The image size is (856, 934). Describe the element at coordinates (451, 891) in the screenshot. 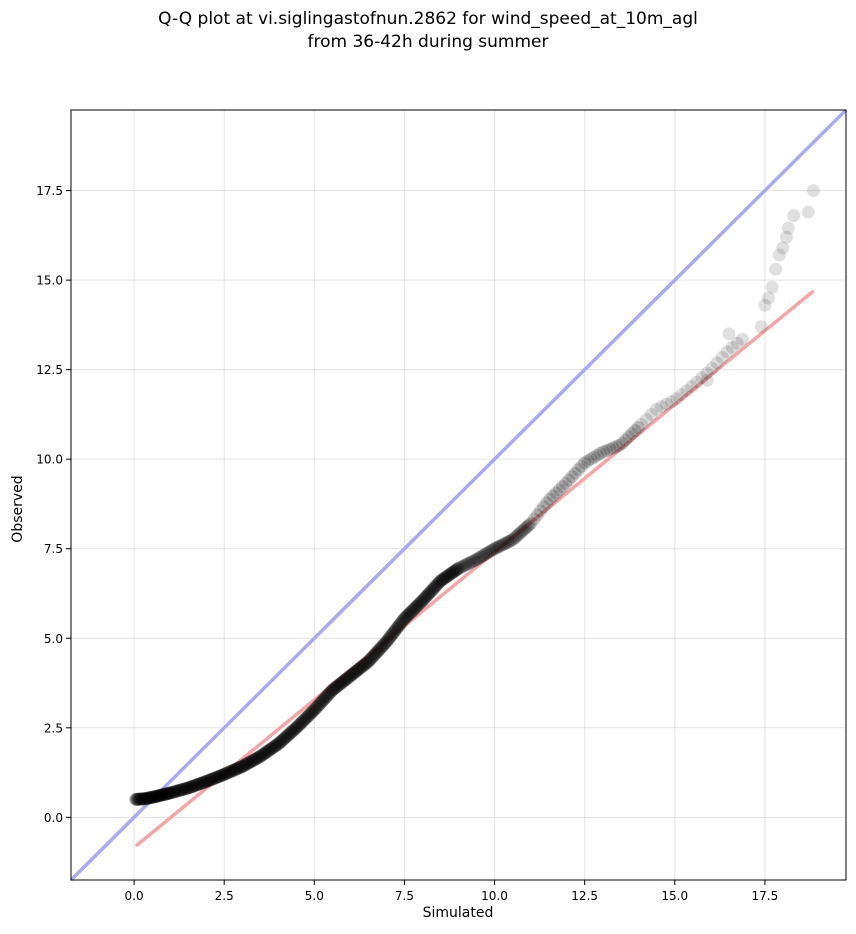

I see `x-axis-ticks: 0.0 2.5 5.0 7.5 10.0 12.5 15.0 17.5` at that location.